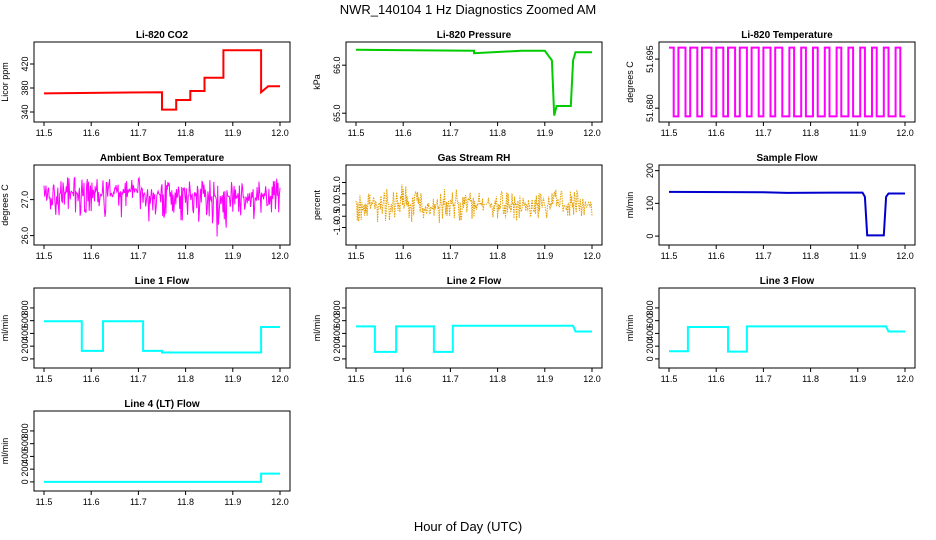 The image size is (936, 540). Describe the element at coordinates (474, 281) in the screenshot. I see `panel-title: Line 2 Flow` at that location.